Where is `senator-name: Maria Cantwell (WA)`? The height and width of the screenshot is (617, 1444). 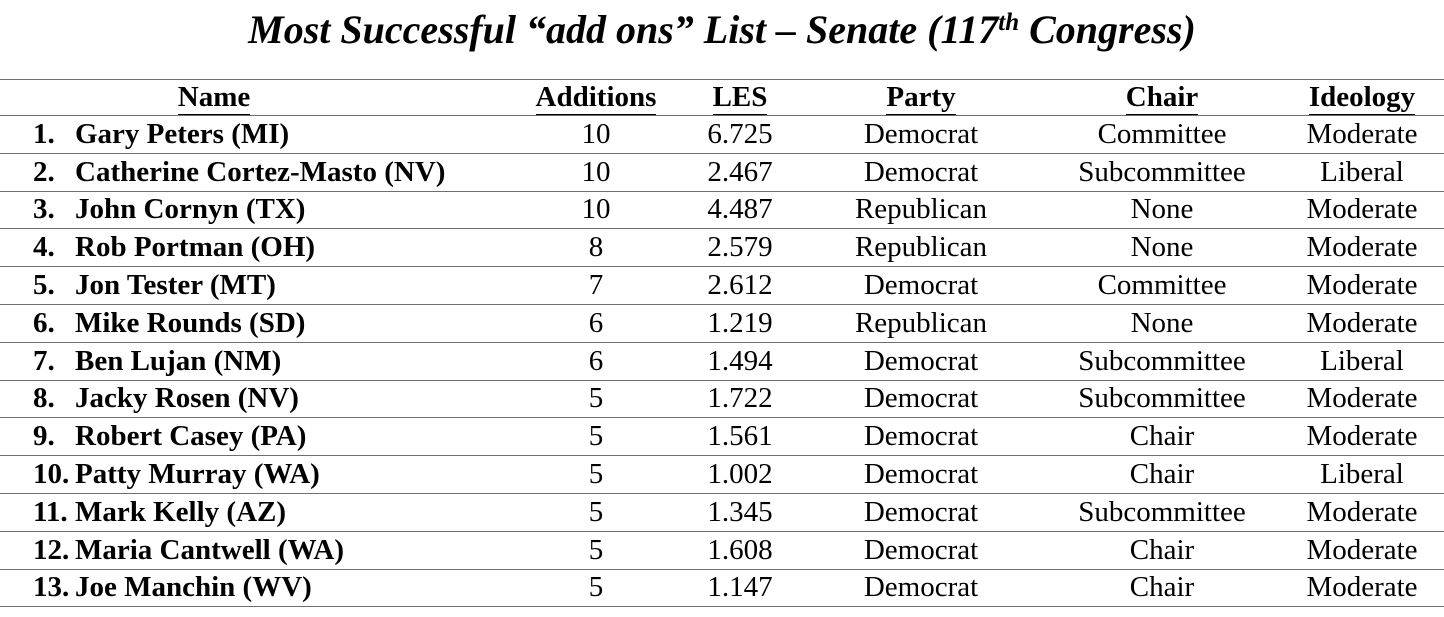 senator-name: Maria Cantwell (WA) is located at coordinates (210, 549).